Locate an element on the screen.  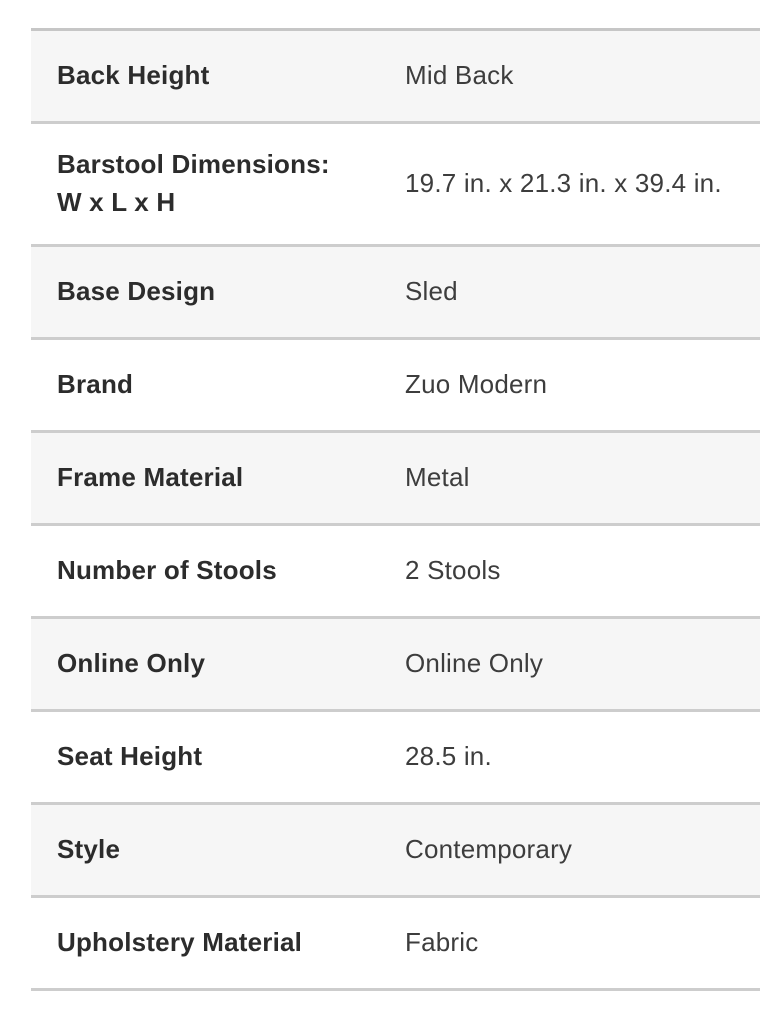
spec-value: Metal is located at coordinates (437, 477).